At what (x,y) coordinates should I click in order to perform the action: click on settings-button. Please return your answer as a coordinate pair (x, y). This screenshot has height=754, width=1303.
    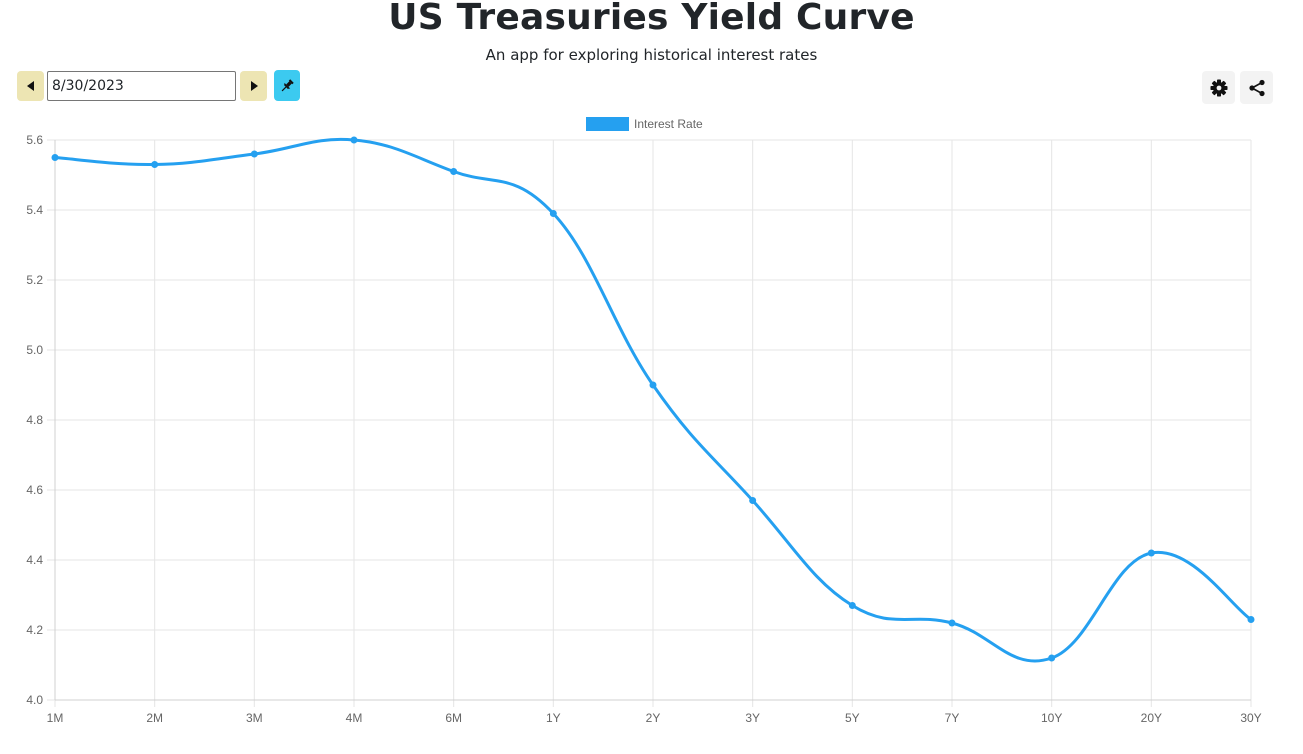
    Looking at the image, I should click on (1218, 87).